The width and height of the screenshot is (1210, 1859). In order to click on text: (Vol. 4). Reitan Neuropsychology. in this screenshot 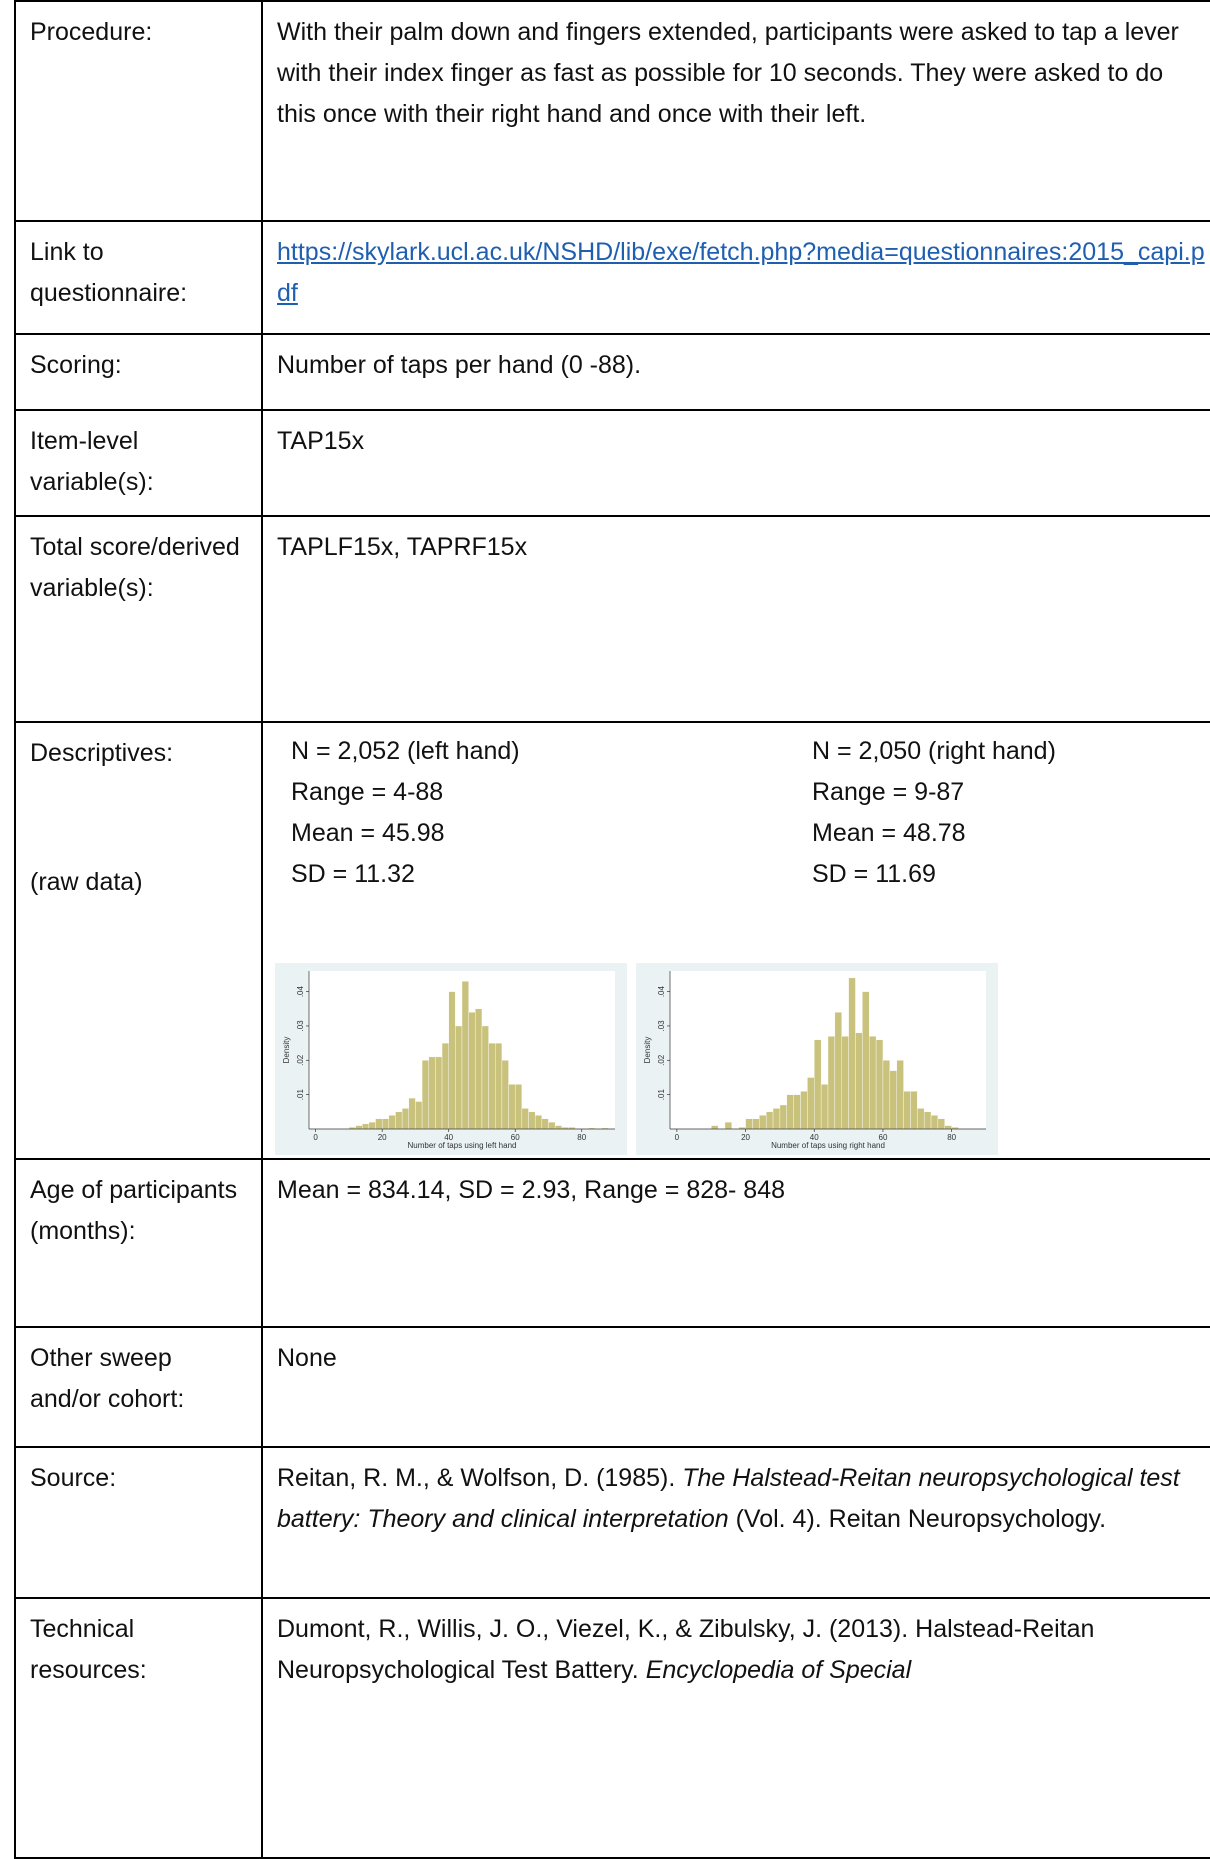, I will do `click(917, 1519)`.